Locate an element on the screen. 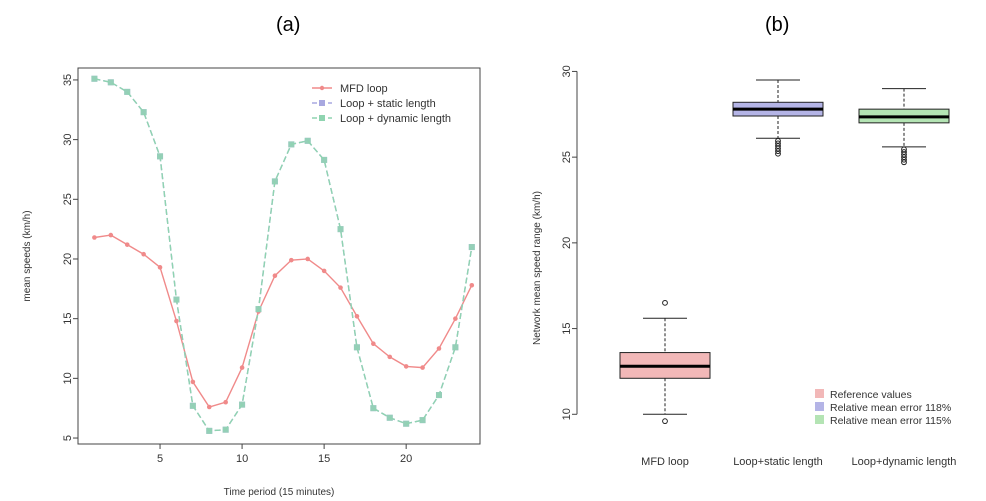 Image resolution: width=986 pixels, height=501 pixels. legend-label-a-1: Loop + static length is located at coordinates (388, 104).